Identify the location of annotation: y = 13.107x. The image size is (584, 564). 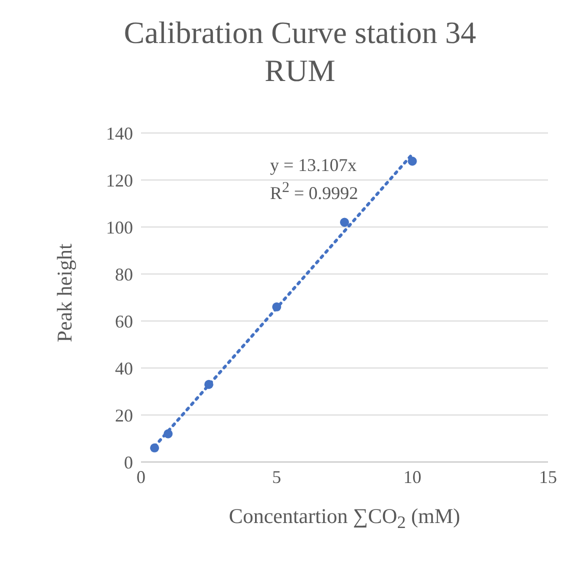
(313, 165).